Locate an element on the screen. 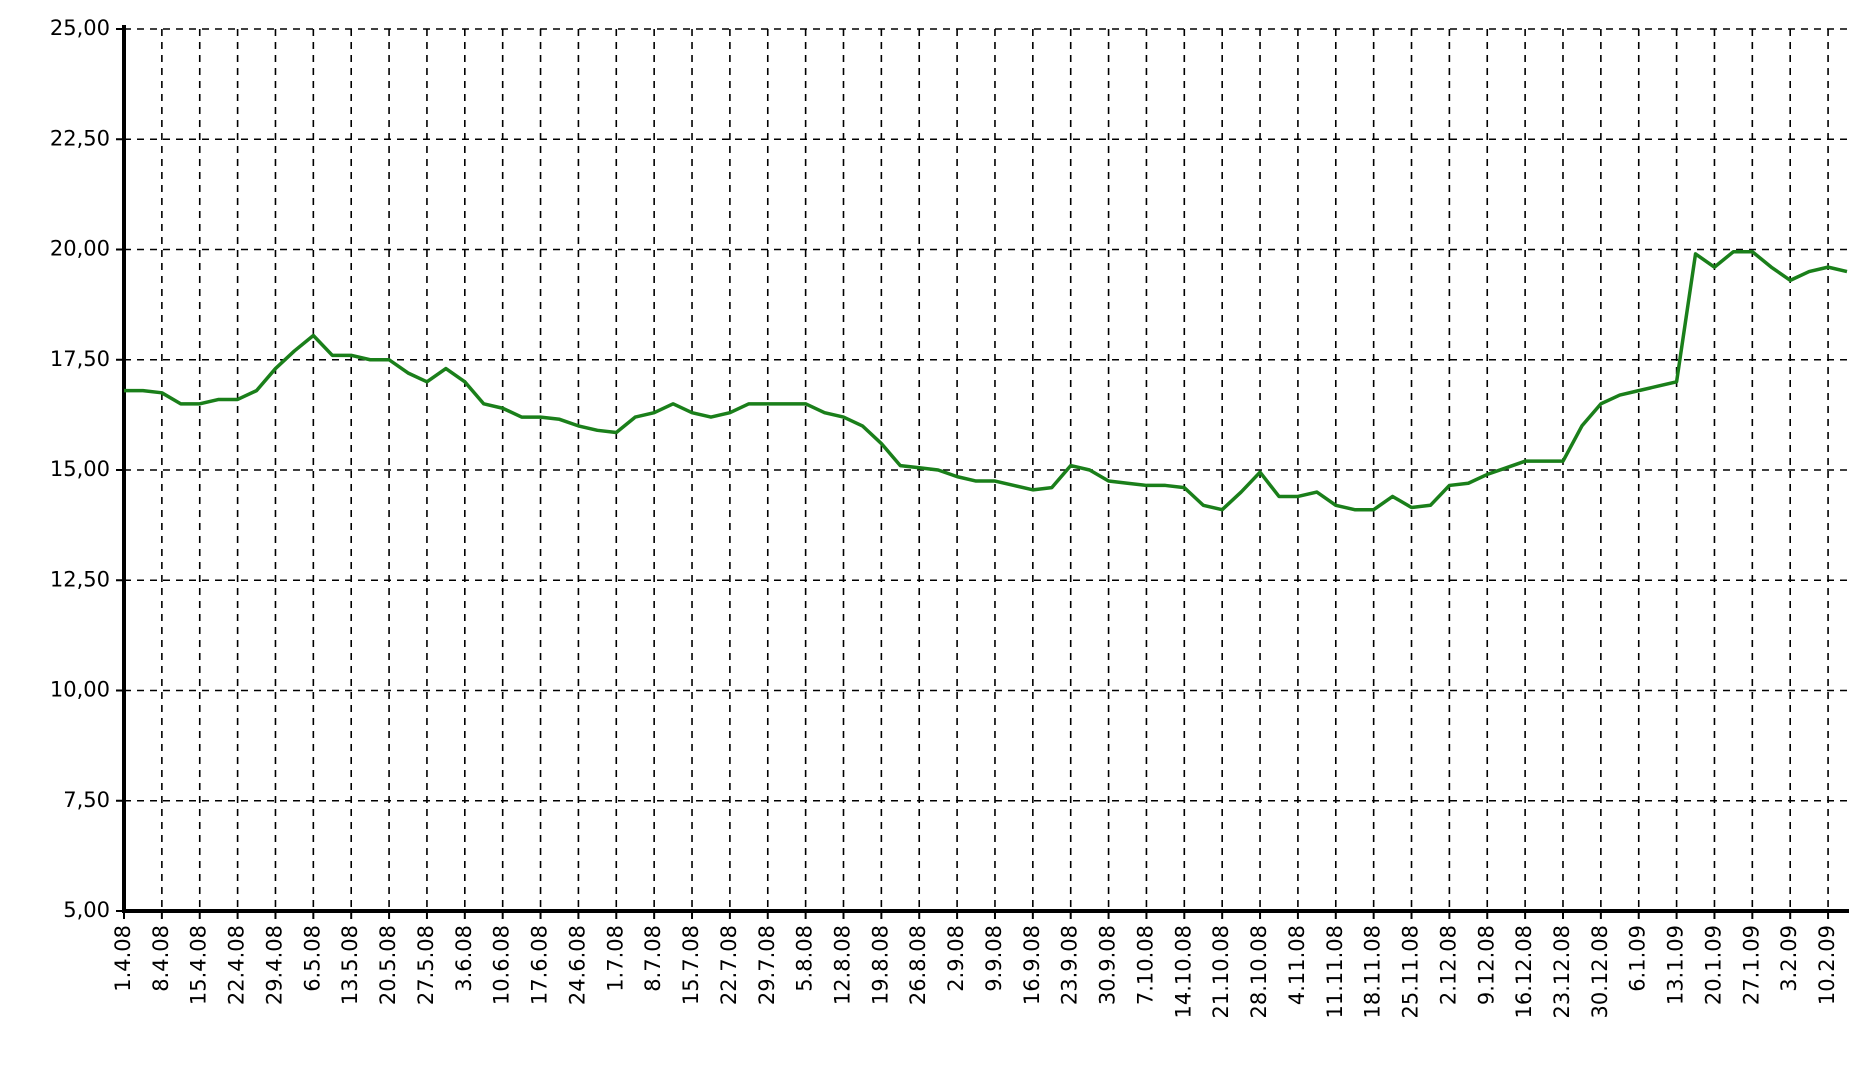 The width and height of the screenshot is (1849, 1077). x-tick-label: 16.9.08 is located at coordinates (1032, 965).